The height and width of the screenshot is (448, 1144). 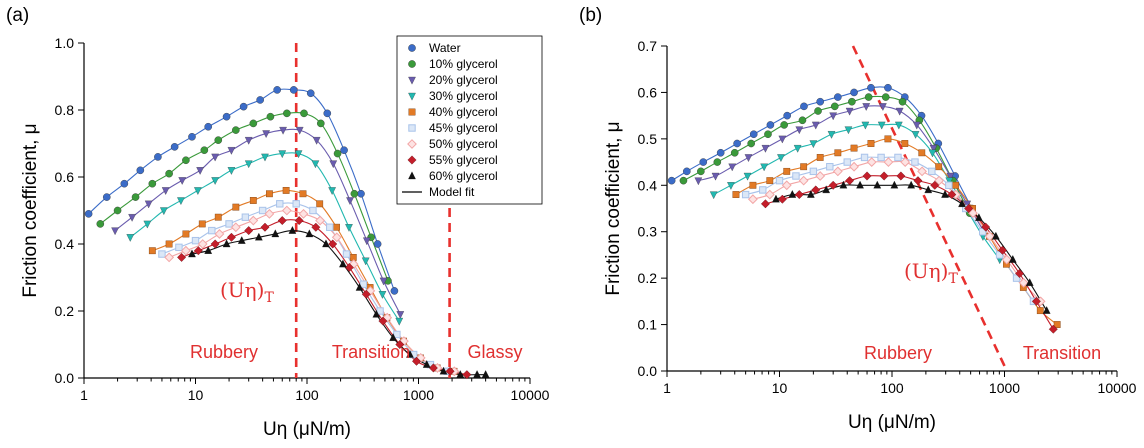 What do you see at coordinates (780, 388) in the screenshot?
I see `x-tick-label: 10` at bounding box center [780, 388].